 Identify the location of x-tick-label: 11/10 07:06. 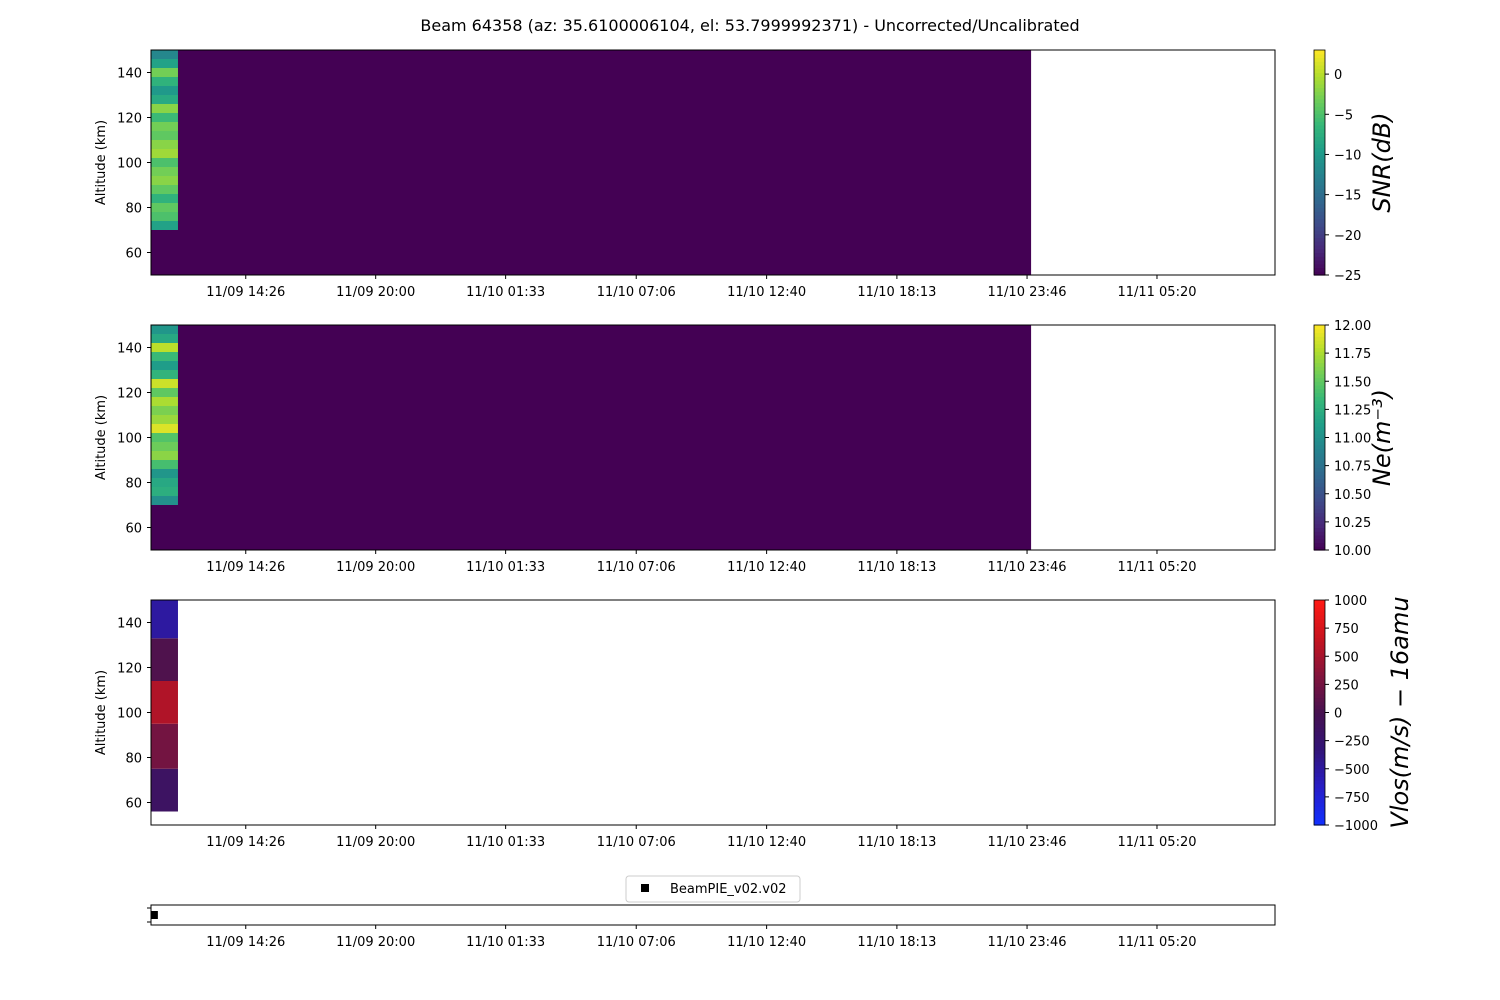
(636, 567).